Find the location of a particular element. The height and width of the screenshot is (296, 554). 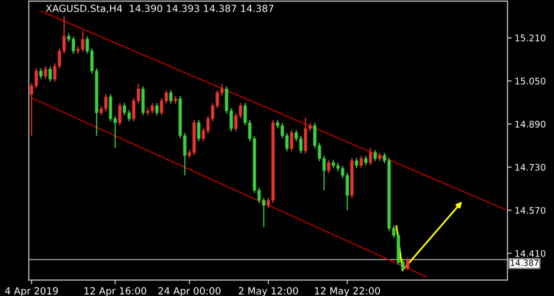

y-tick-label: 14.570 is located at coordinates (530, 210).